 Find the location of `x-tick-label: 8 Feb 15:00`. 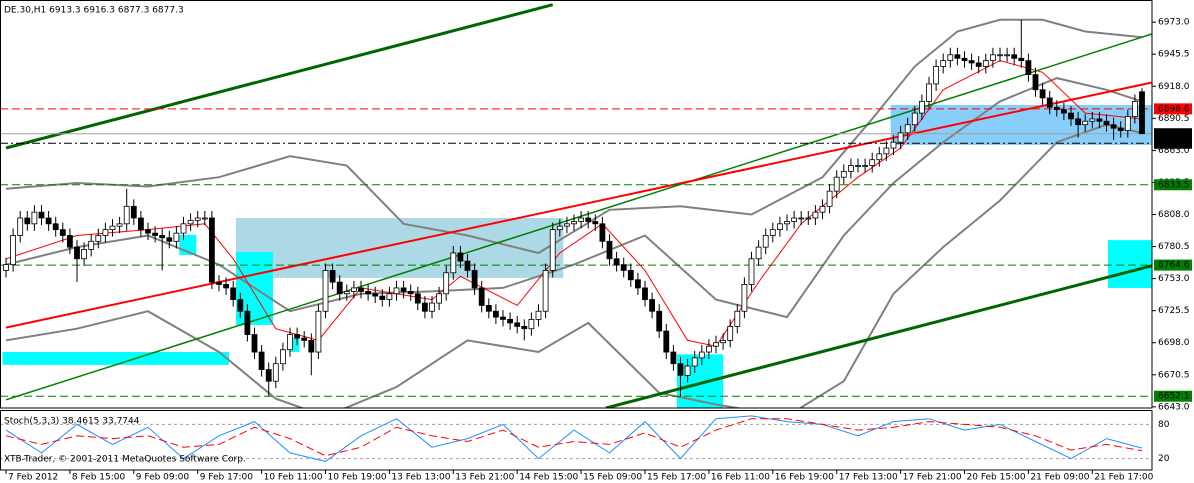

x-tick-label: 8 Feb 15:00 is located at coordinates (99, 478).